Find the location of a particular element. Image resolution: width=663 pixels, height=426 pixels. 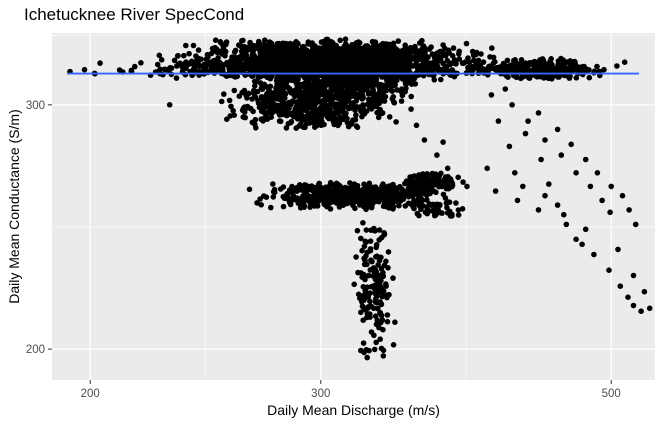

y-axis-ticks: 200 300 is located at coordinates (39, 228).